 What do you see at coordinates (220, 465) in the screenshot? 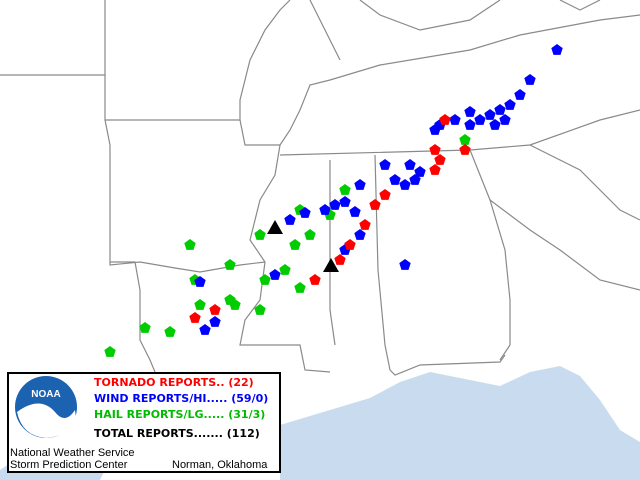
I see `footer-location: Norman, Oklahoma` at bounding box center [220, 465].